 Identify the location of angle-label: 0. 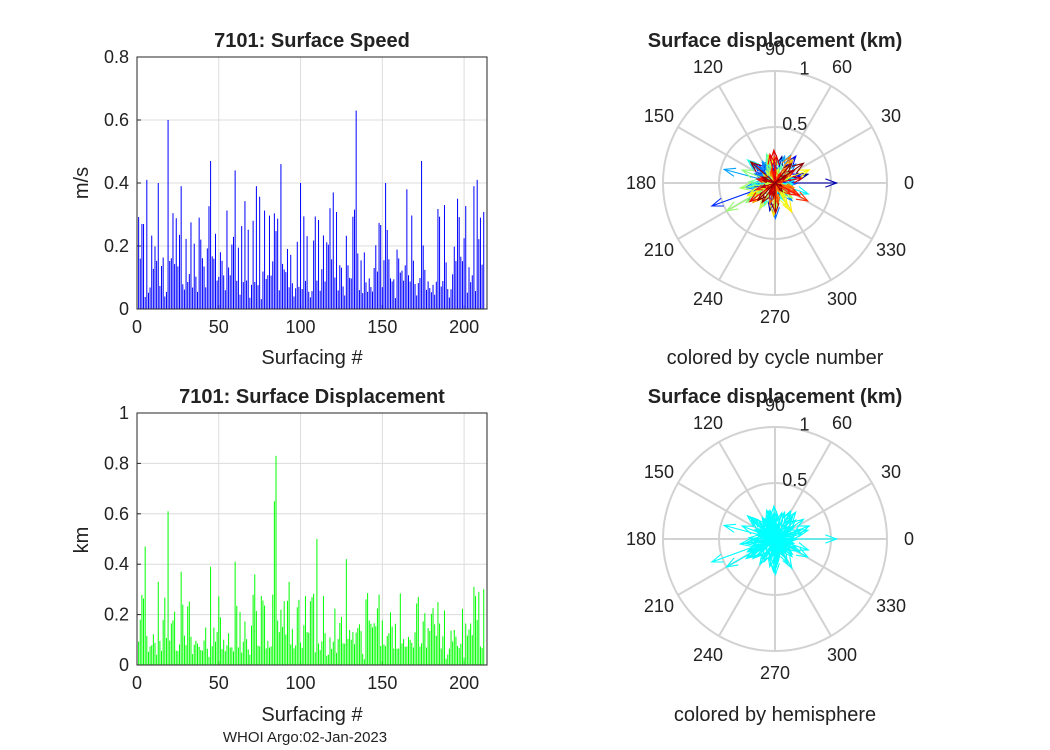
(909, 539).